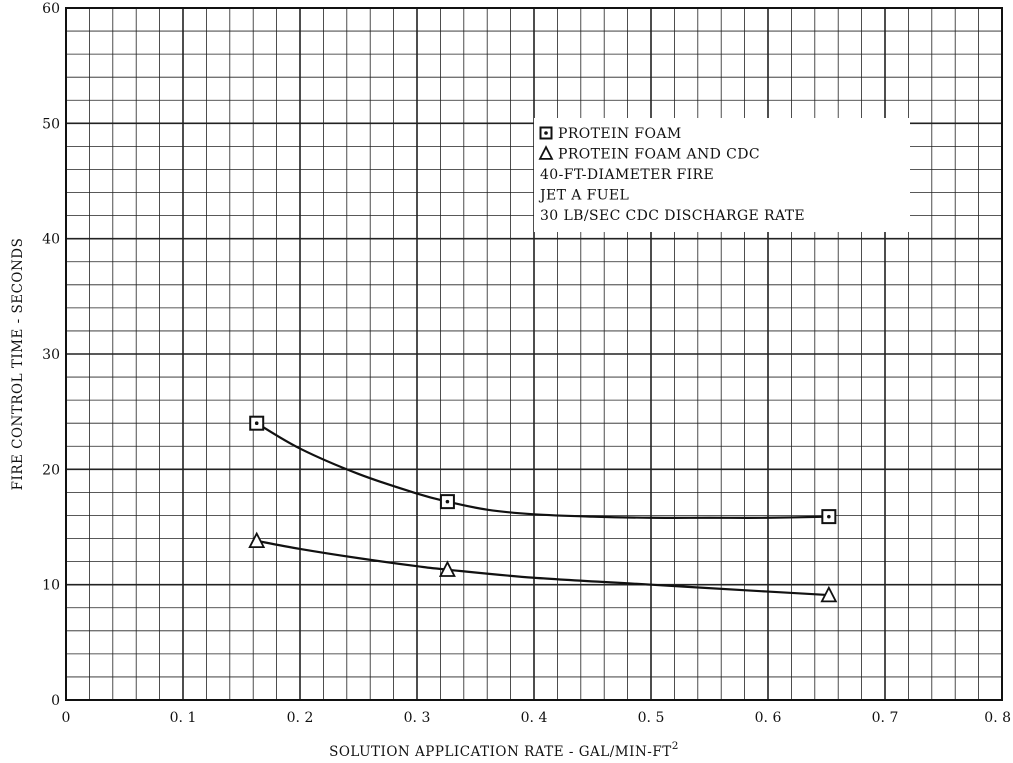  What do you see at coordinates (51, 470) in the screenshot?
I see `y-tick-label: 20` at bounding box center [51, 470].